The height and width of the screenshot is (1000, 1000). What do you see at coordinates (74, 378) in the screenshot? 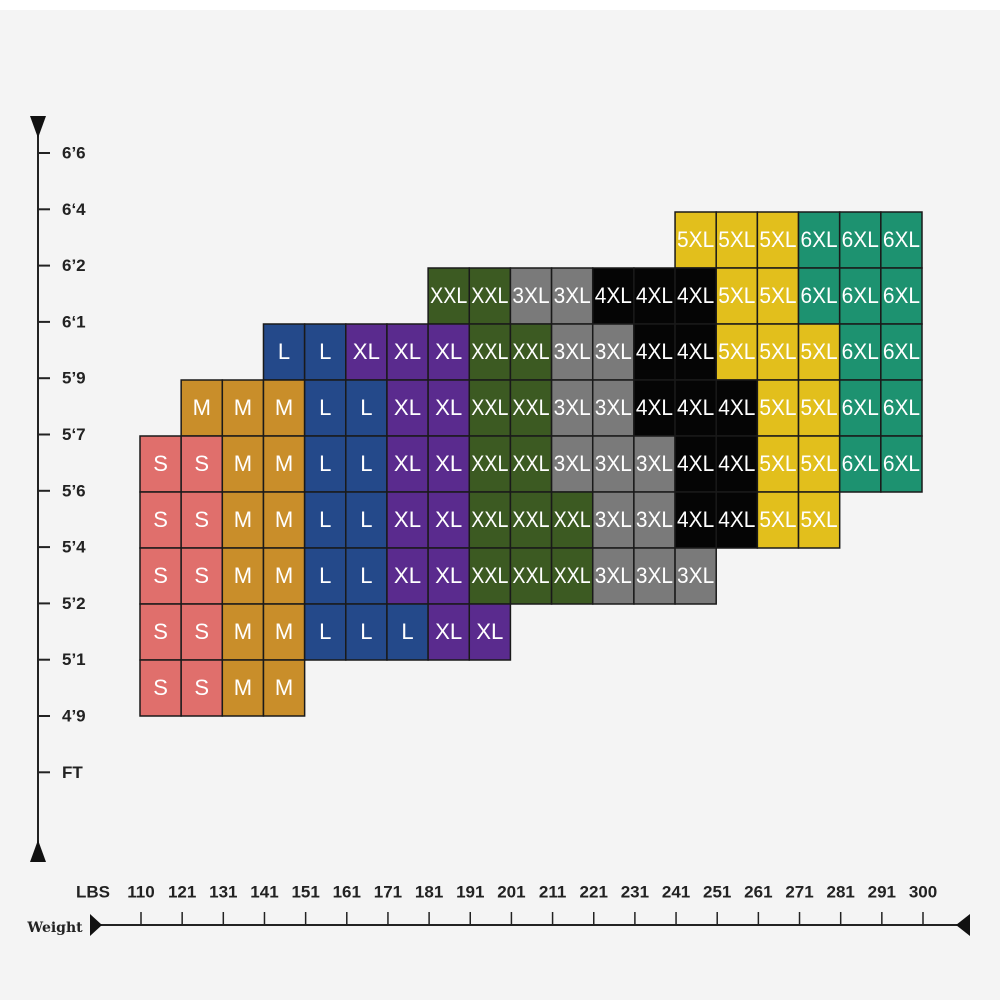
I see `height-label: 5’9` at bounding box center [74, 378].